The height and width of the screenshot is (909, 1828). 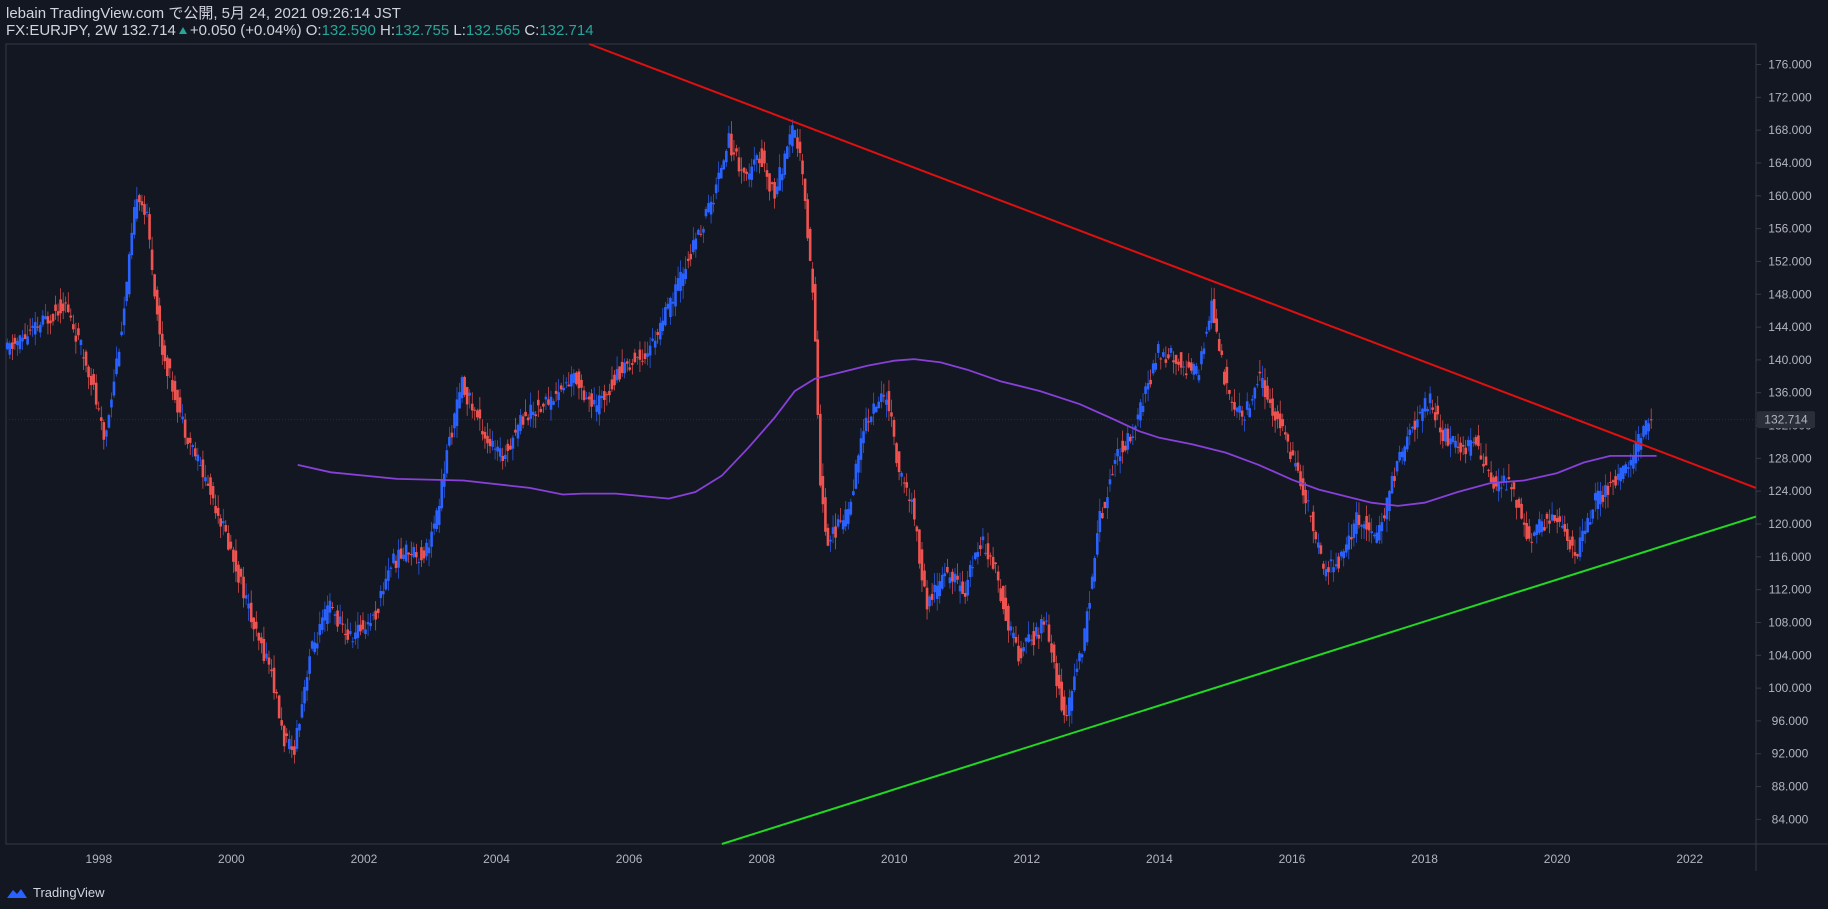 I want to click on time-tick-label: 2006, so click(x=629, y=859).